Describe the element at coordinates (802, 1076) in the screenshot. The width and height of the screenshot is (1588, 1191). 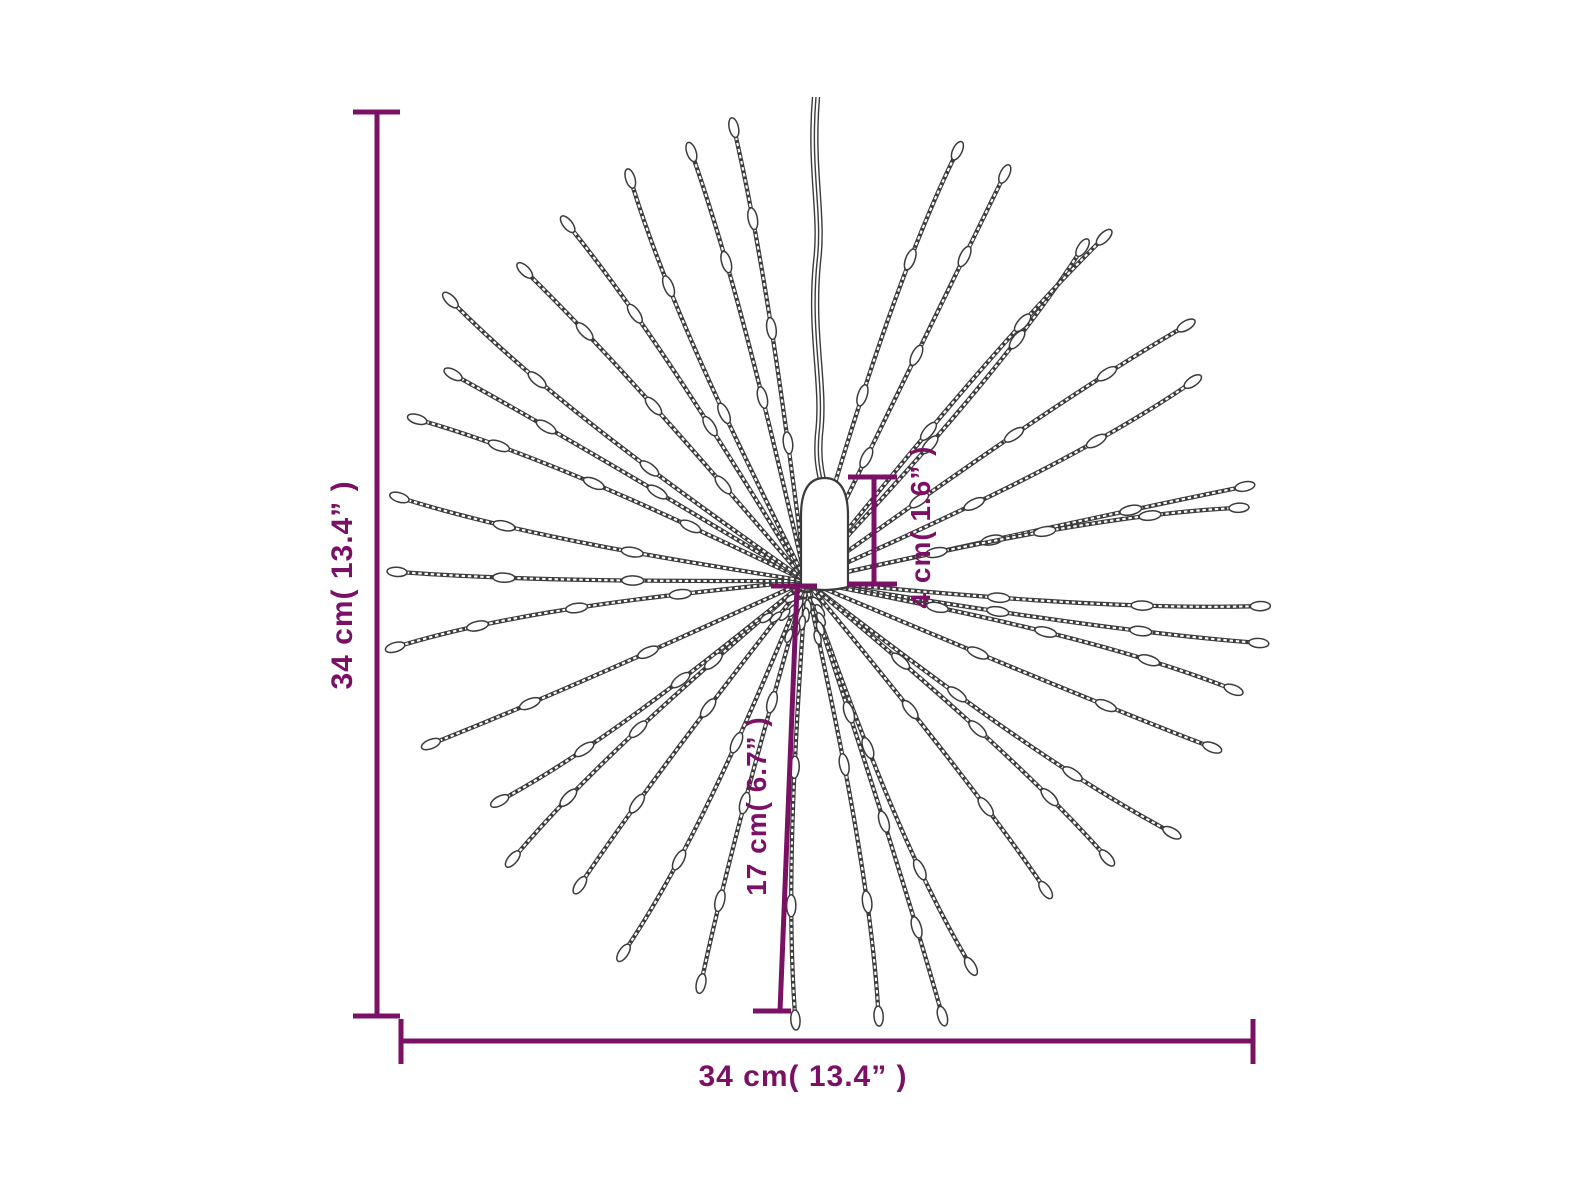
I see `width-dimension-label: 34 cm( 13.4” )` at that location.